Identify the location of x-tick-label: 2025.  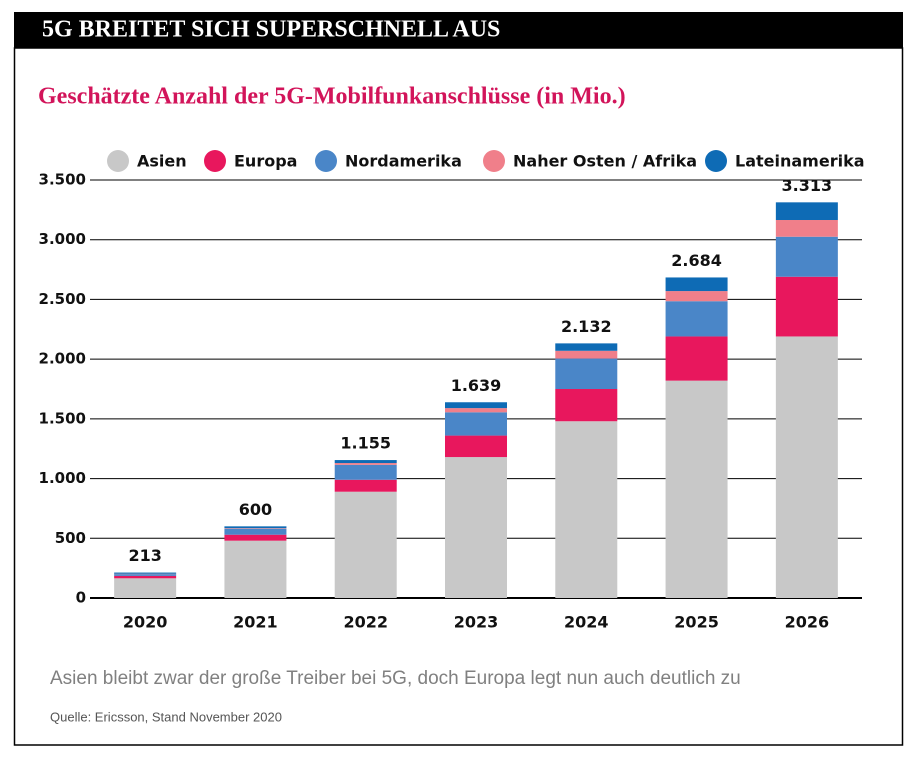
(696, 622).